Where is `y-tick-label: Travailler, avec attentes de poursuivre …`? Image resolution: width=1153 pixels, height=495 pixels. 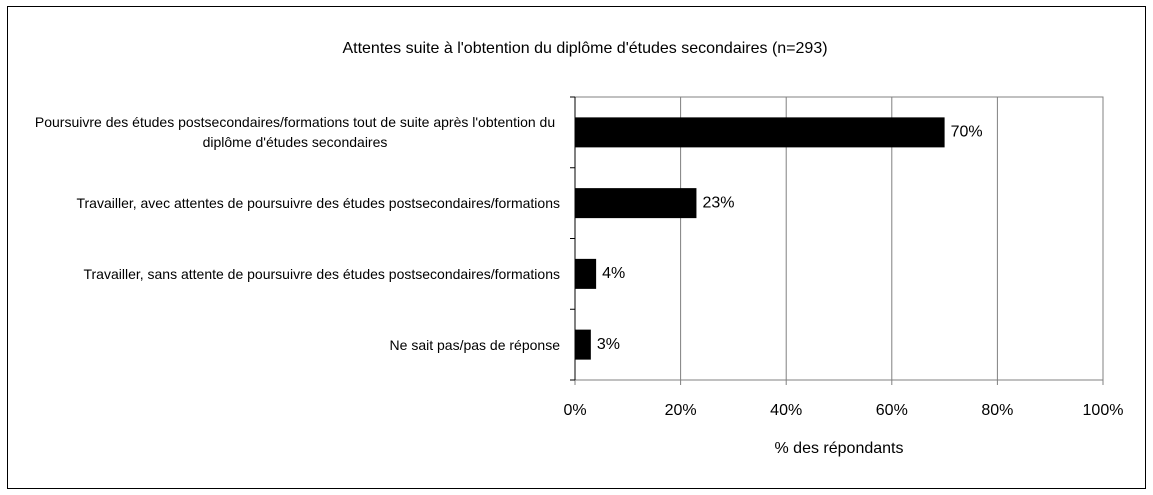 y-tick-label: Travailler, avec attentes de poursuivre … is located at coordinates (318, 203).